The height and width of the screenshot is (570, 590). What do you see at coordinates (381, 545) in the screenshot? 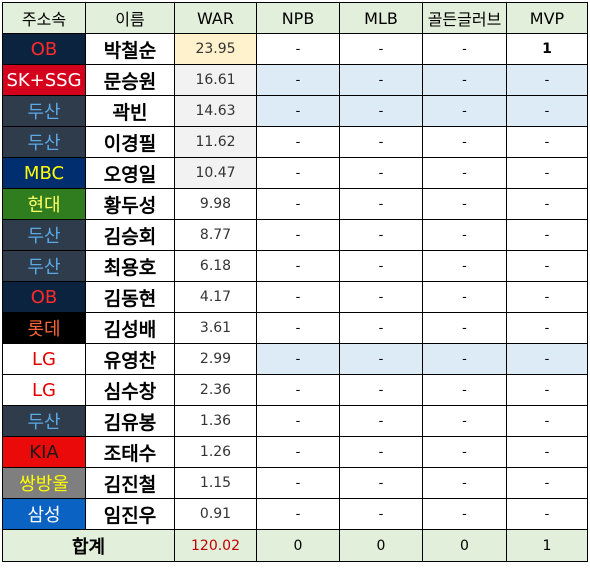
I see `total-mlb-cell: 0` at bounding box center [381, 545].